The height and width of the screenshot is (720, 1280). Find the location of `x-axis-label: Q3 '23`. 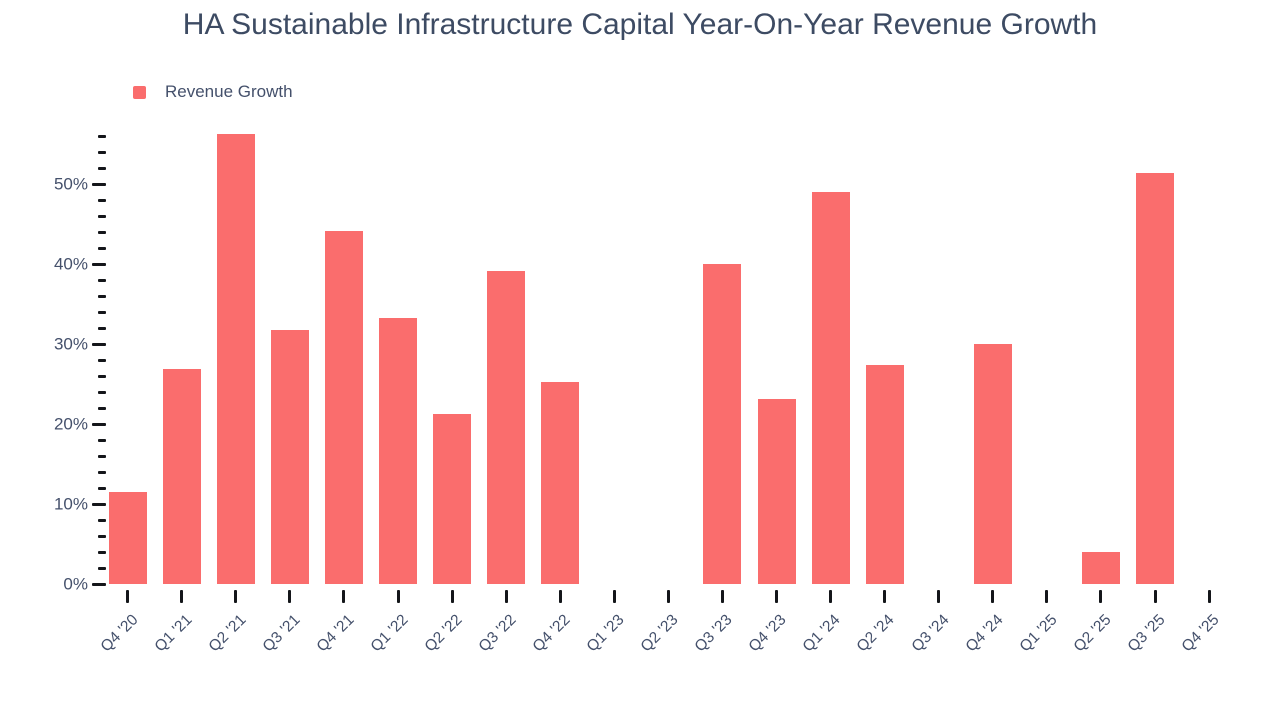

x-axis-label: Q3 '23 is located at coordinates (713, 633).